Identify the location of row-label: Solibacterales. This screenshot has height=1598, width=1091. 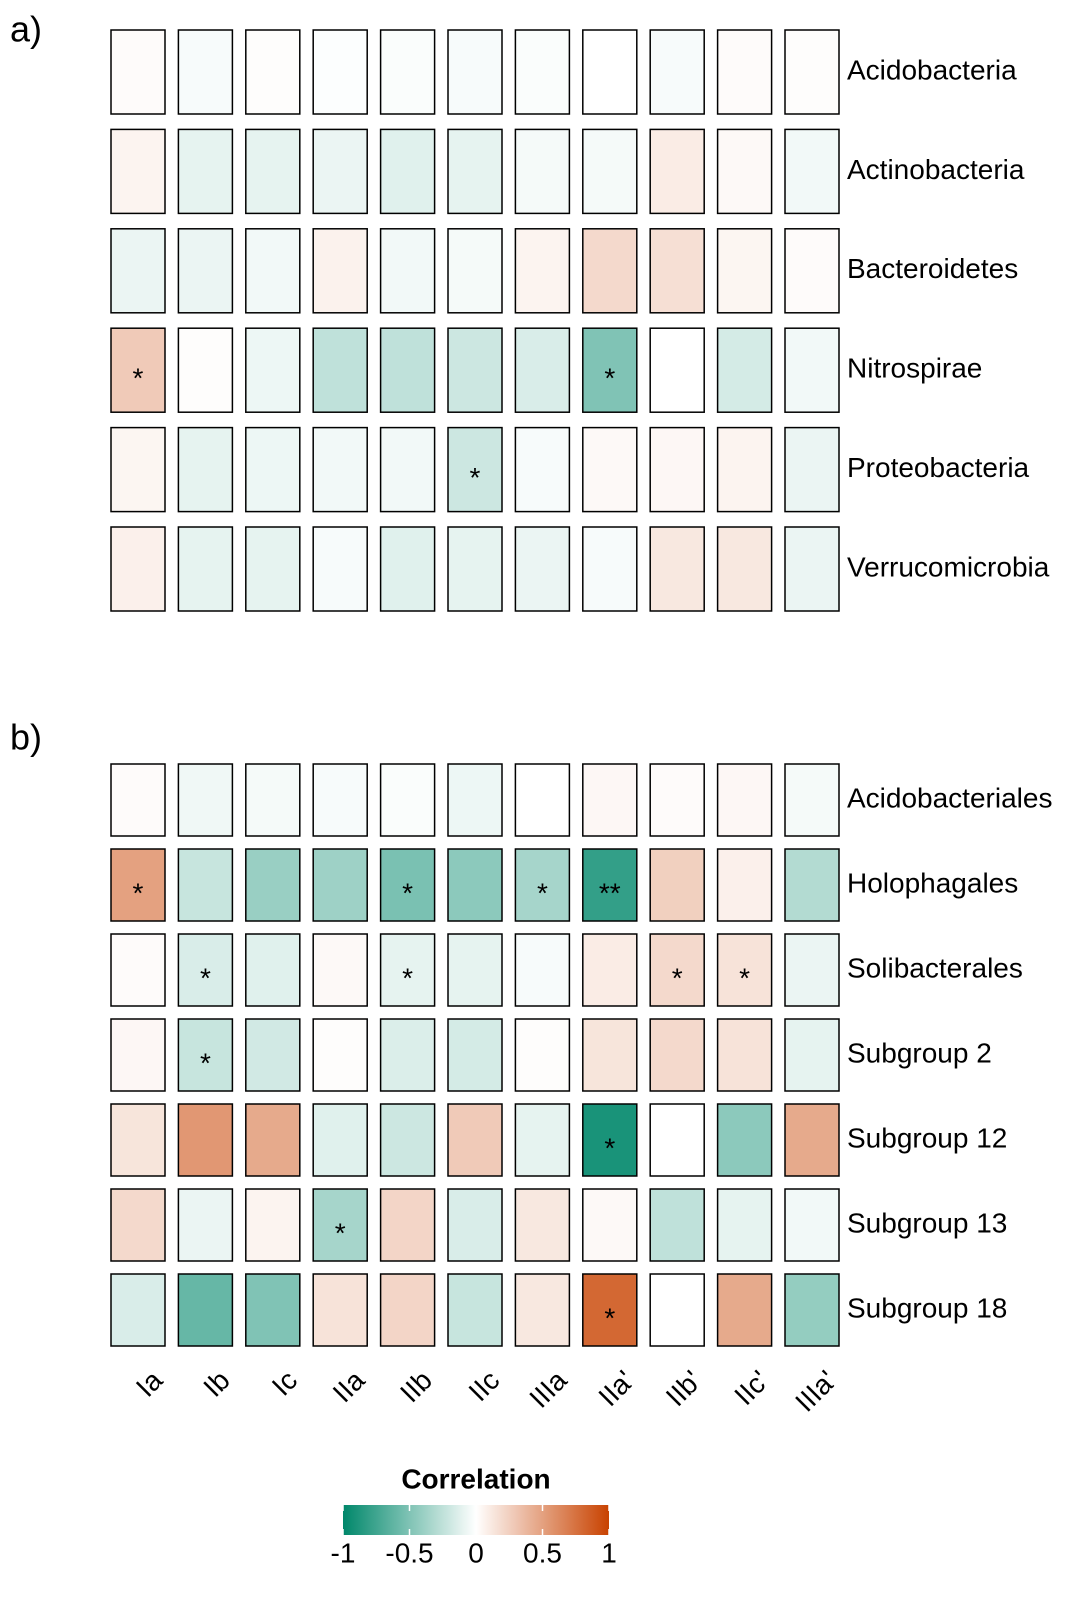
(935, 967).